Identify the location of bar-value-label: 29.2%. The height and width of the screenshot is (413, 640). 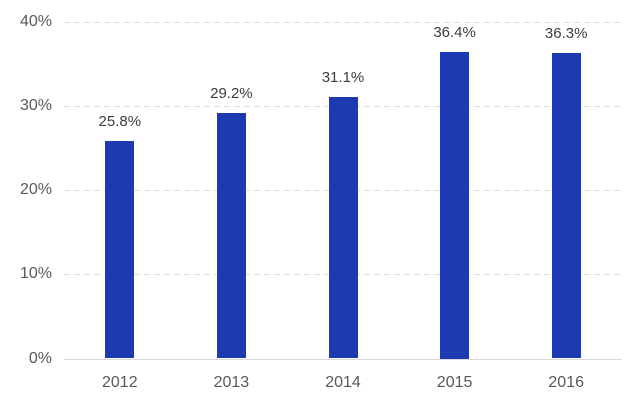
(231, 93).